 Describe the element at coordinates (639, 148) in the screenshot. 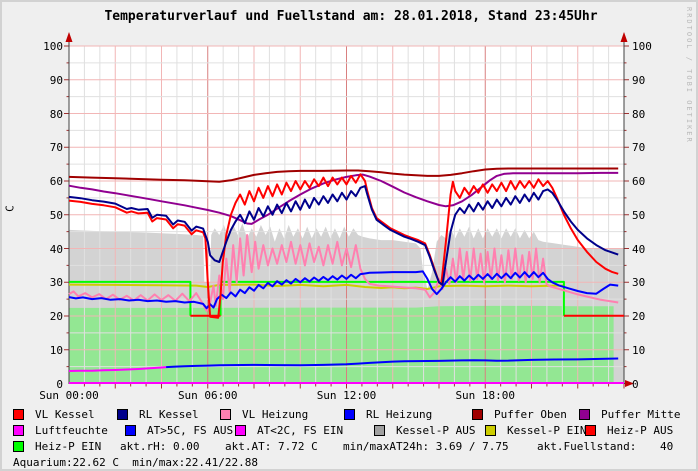

I see `y-tick-label-right: 70` at that location.